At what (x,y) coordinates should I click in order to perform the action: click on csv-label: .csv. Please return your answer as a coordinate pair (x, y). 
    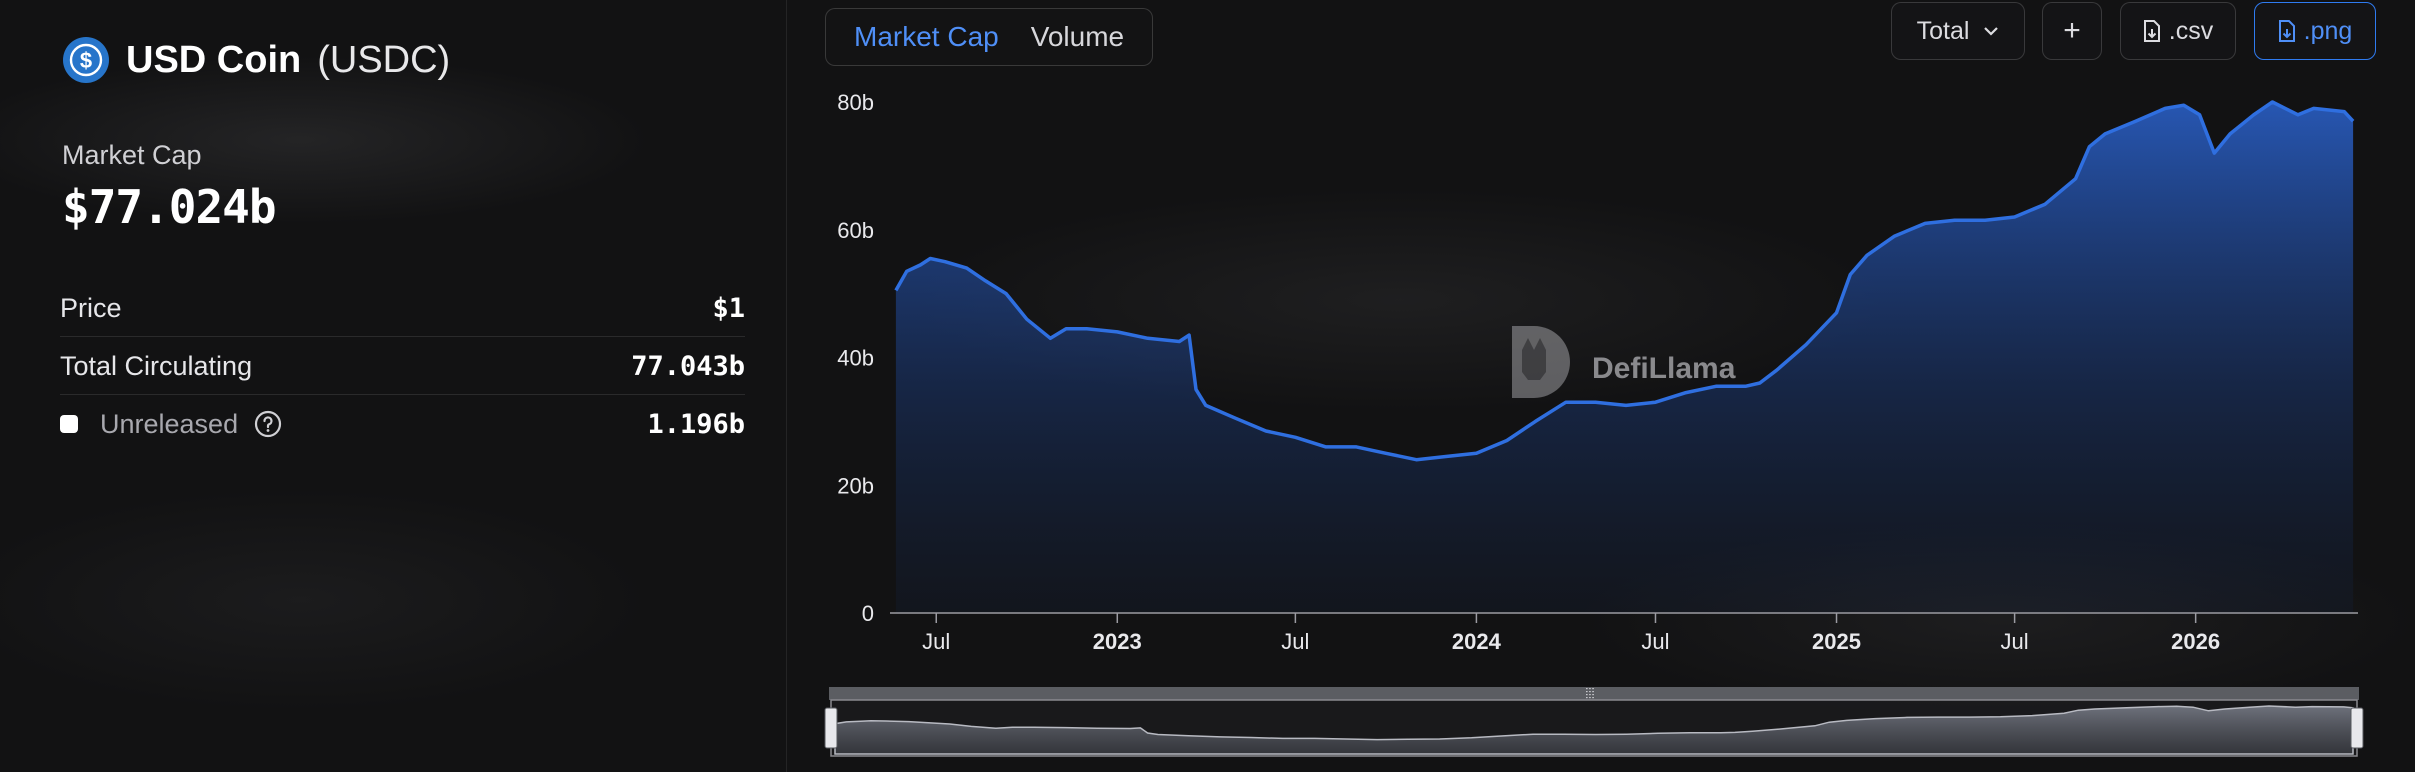
    Looking at the image, I should click on (2191, 30).